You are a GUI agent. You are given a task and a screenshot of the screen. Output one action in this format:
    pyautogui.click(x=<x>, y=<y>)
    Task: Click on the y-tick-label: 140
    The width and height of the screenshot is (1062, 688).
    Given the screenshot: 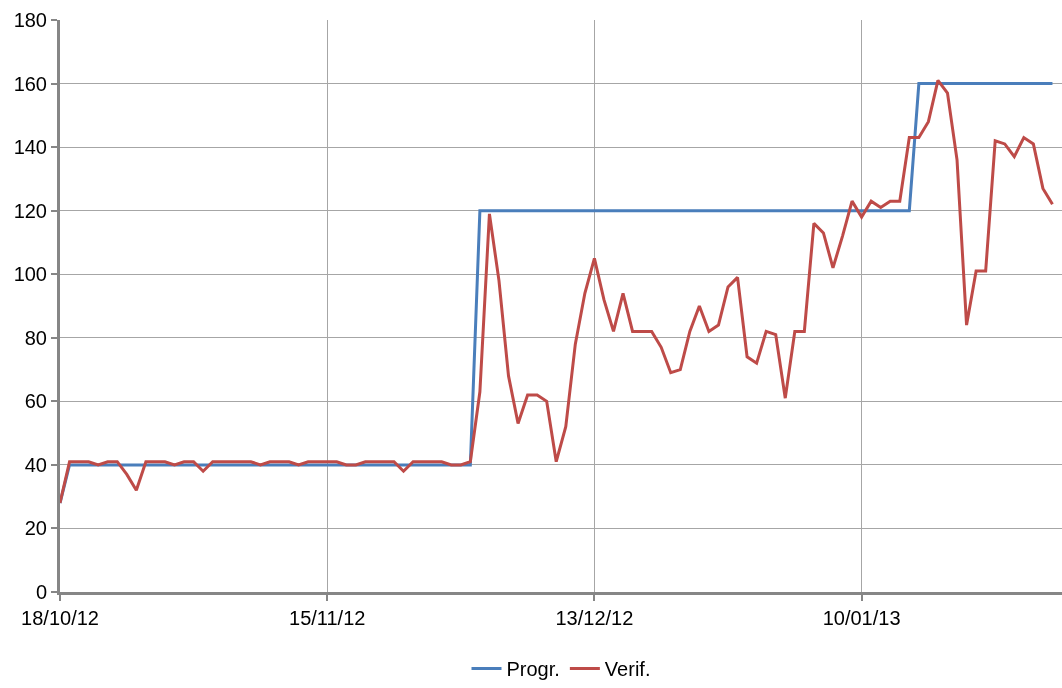 What is the action you would take?
    pyautogui.click(x=30, y=147)
    